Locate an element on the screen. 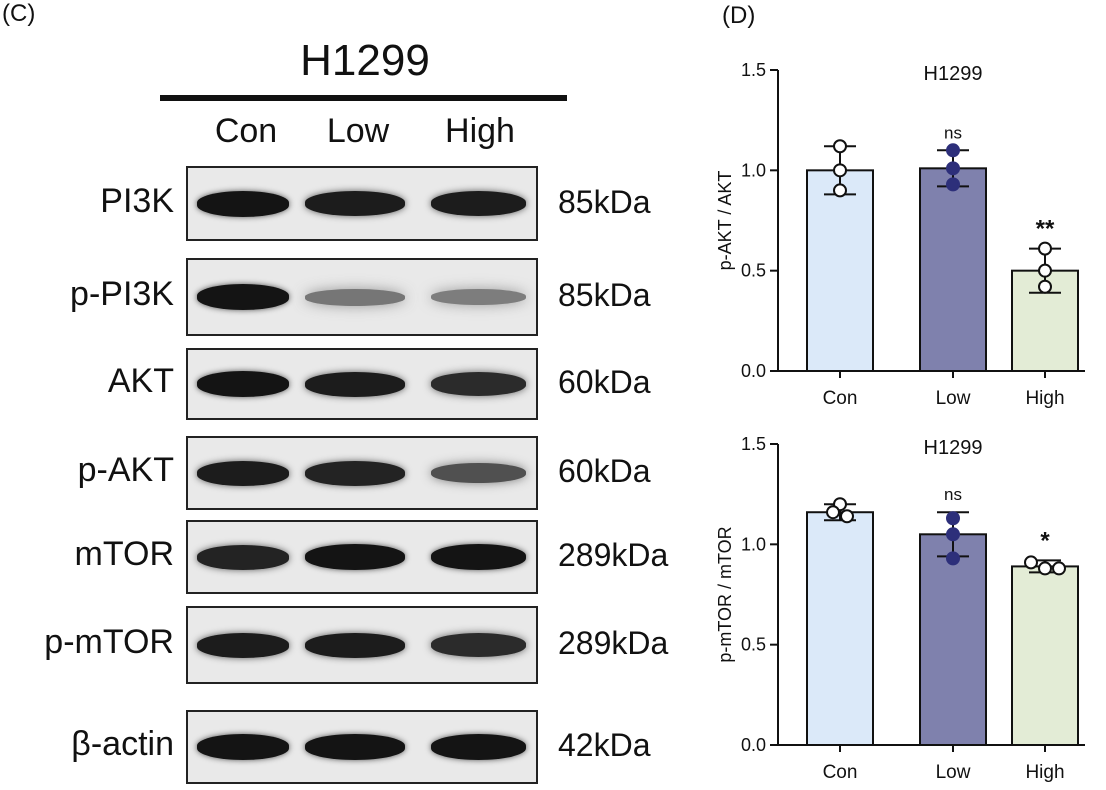 Image resolution: width=1106 pixels, height=790 pixels. blot-title: H1299 is located at coordinates (365, 60).